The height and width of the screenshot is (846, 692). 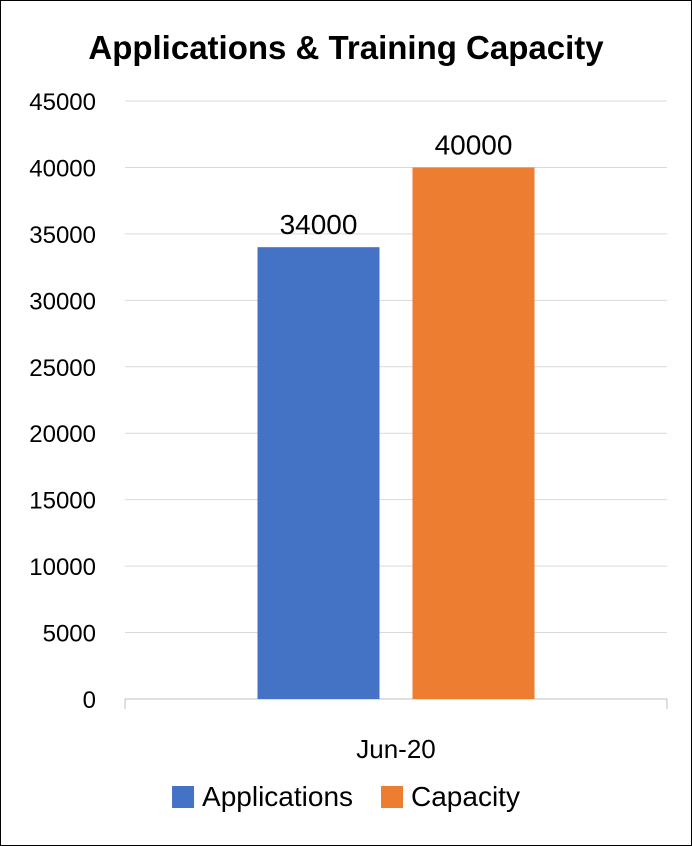 I want to click on bar-applications, so click(x=318, y=473).